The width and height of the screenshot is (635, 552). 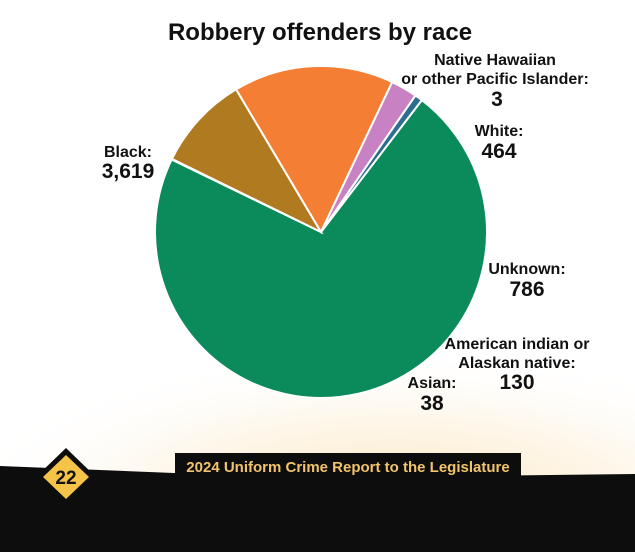 I want to click on label-nhpi-line1: Native Hawaiian, so click(x=495, y=60).